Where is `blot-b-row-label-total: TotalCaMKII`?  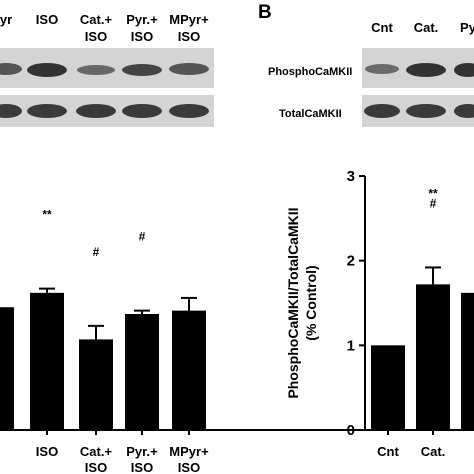 blot-b-row-label-total: TotalCaMKII is located at coordinates (310, 114).